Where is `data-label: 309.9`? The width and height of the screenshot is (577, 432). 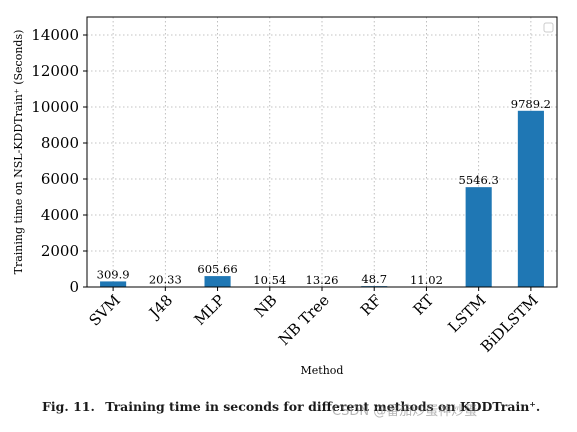 data-label: 309.9 is located at coordinates (113, 274).